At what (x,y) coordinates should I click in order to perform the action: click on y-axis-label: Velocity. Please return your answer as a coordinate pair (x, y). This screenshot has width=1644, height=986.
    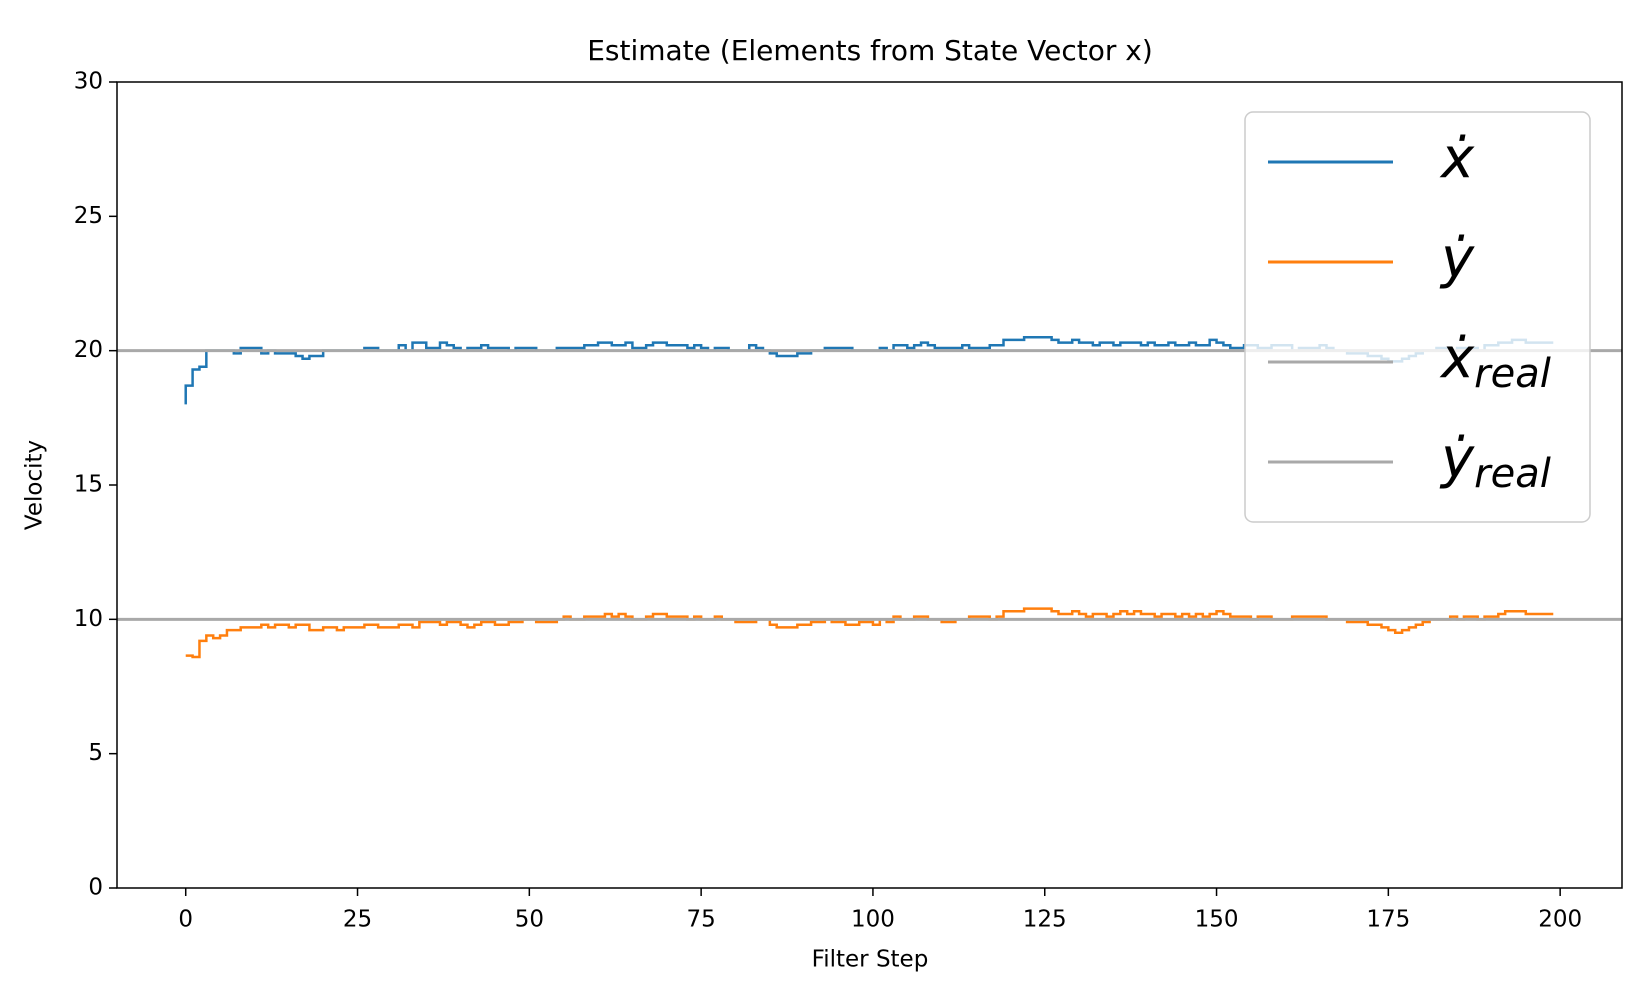
    Looking at the image, I should click on (35, 485).